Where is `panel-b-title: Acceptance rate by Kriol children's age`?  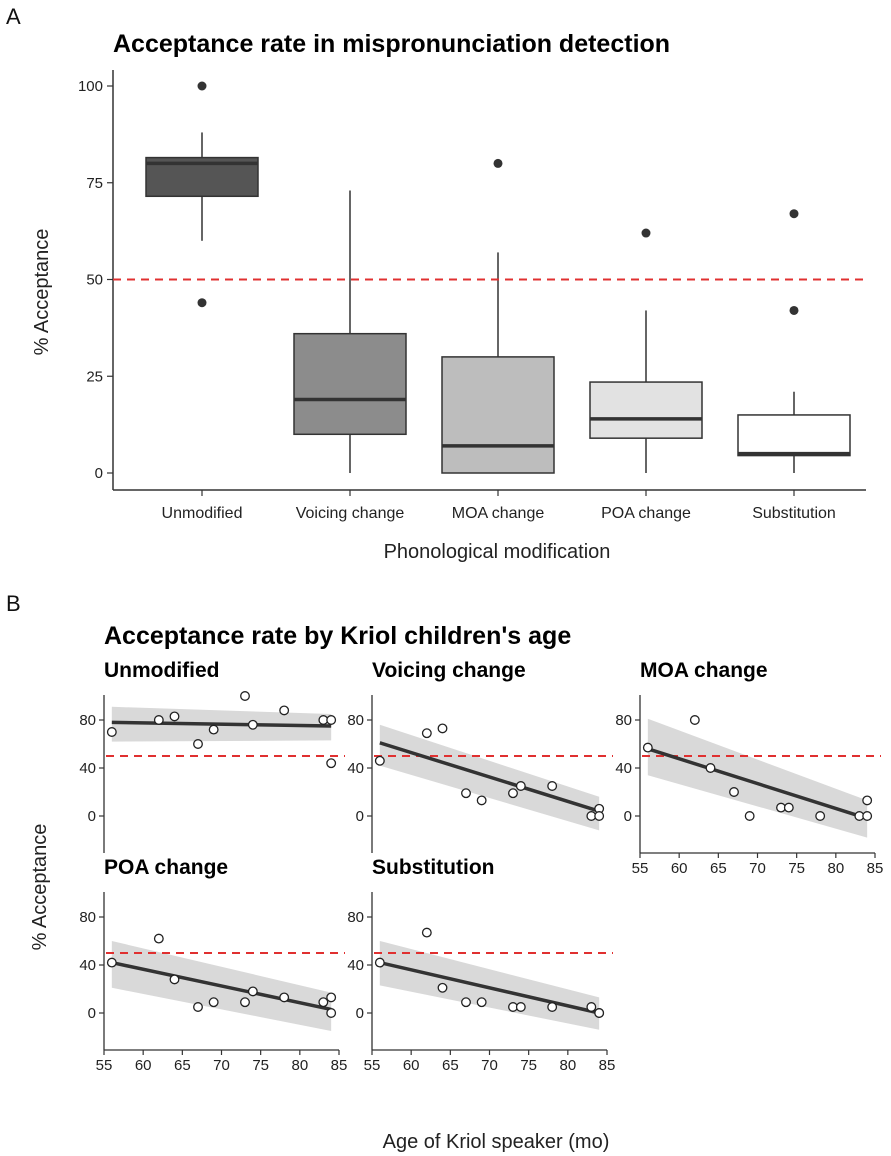
panel-b-title: Acceptance rate by Kriol children's age is located at coordinates (337, 636).